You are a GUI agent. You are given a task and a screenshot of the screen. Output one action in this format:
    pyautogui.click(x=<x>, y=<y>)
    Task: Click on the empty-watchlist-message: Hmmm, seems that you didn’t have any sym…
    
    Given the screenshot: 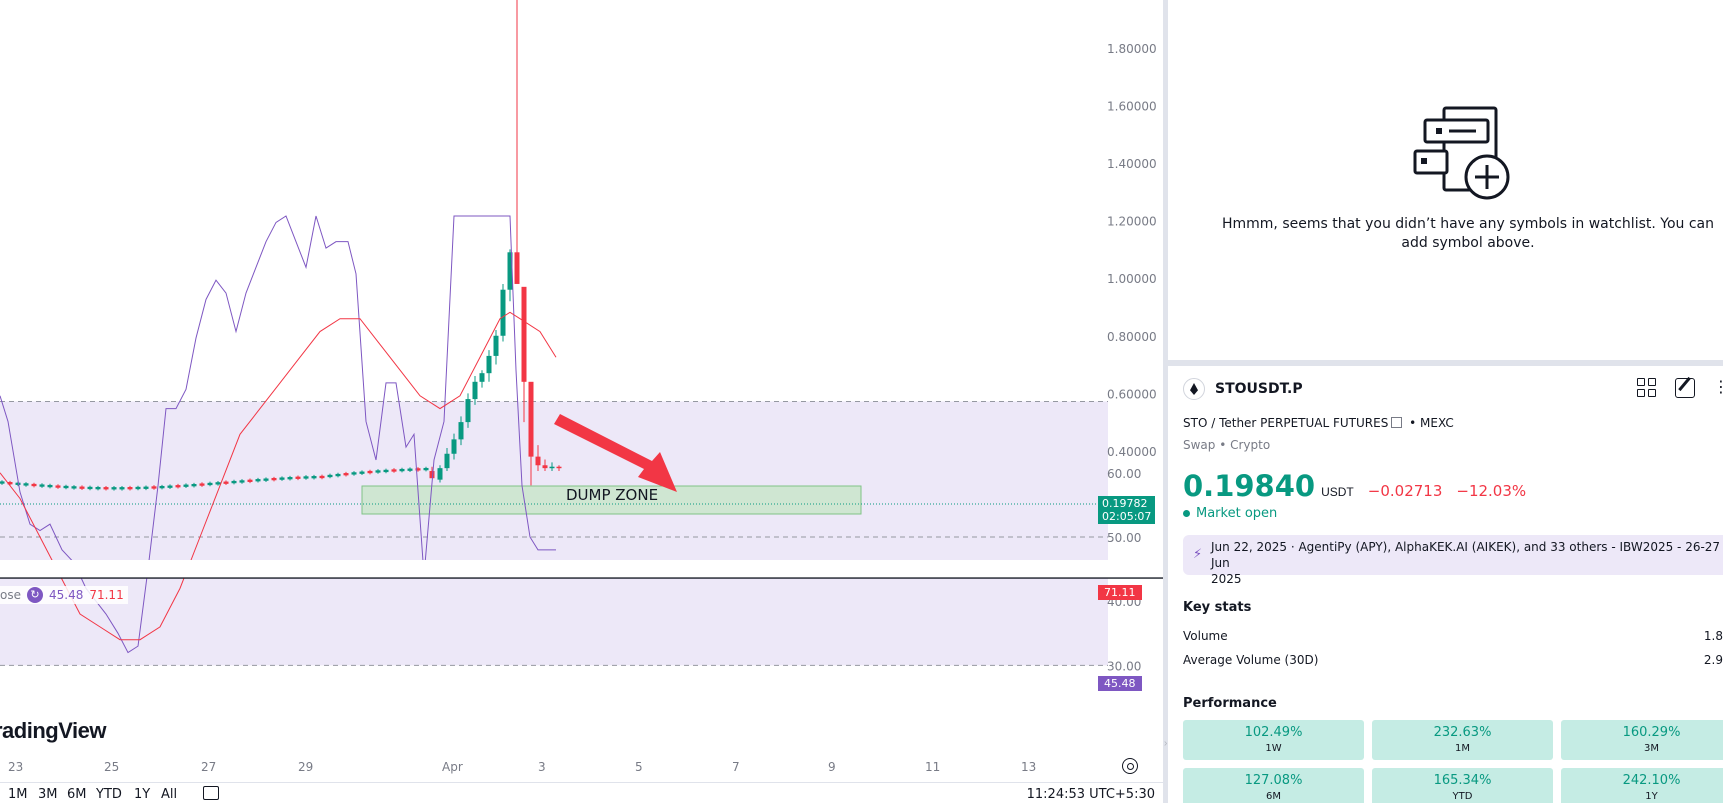 What is the action you would take?
    pyautogui.click(x=1467, y=233)
    